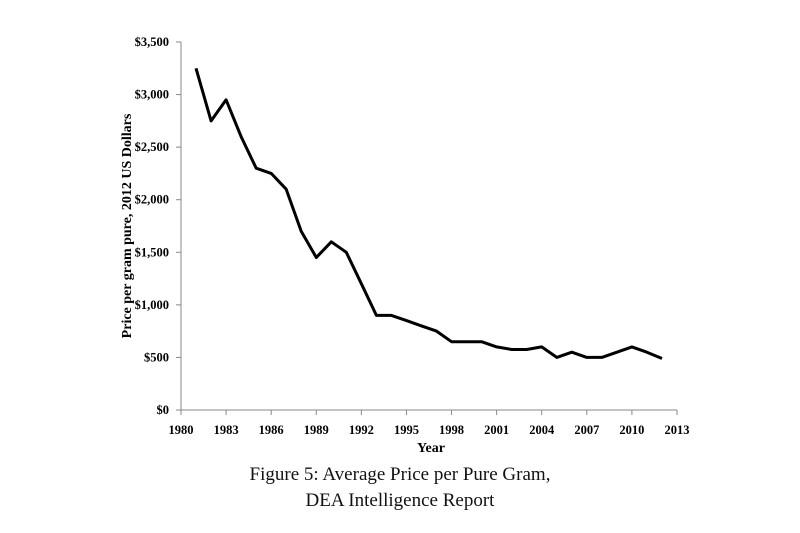  What do you see at coordinates (226, 430) in the screenshot?
I see `x-tick-label: 1983` at bounding box center [226, 430].